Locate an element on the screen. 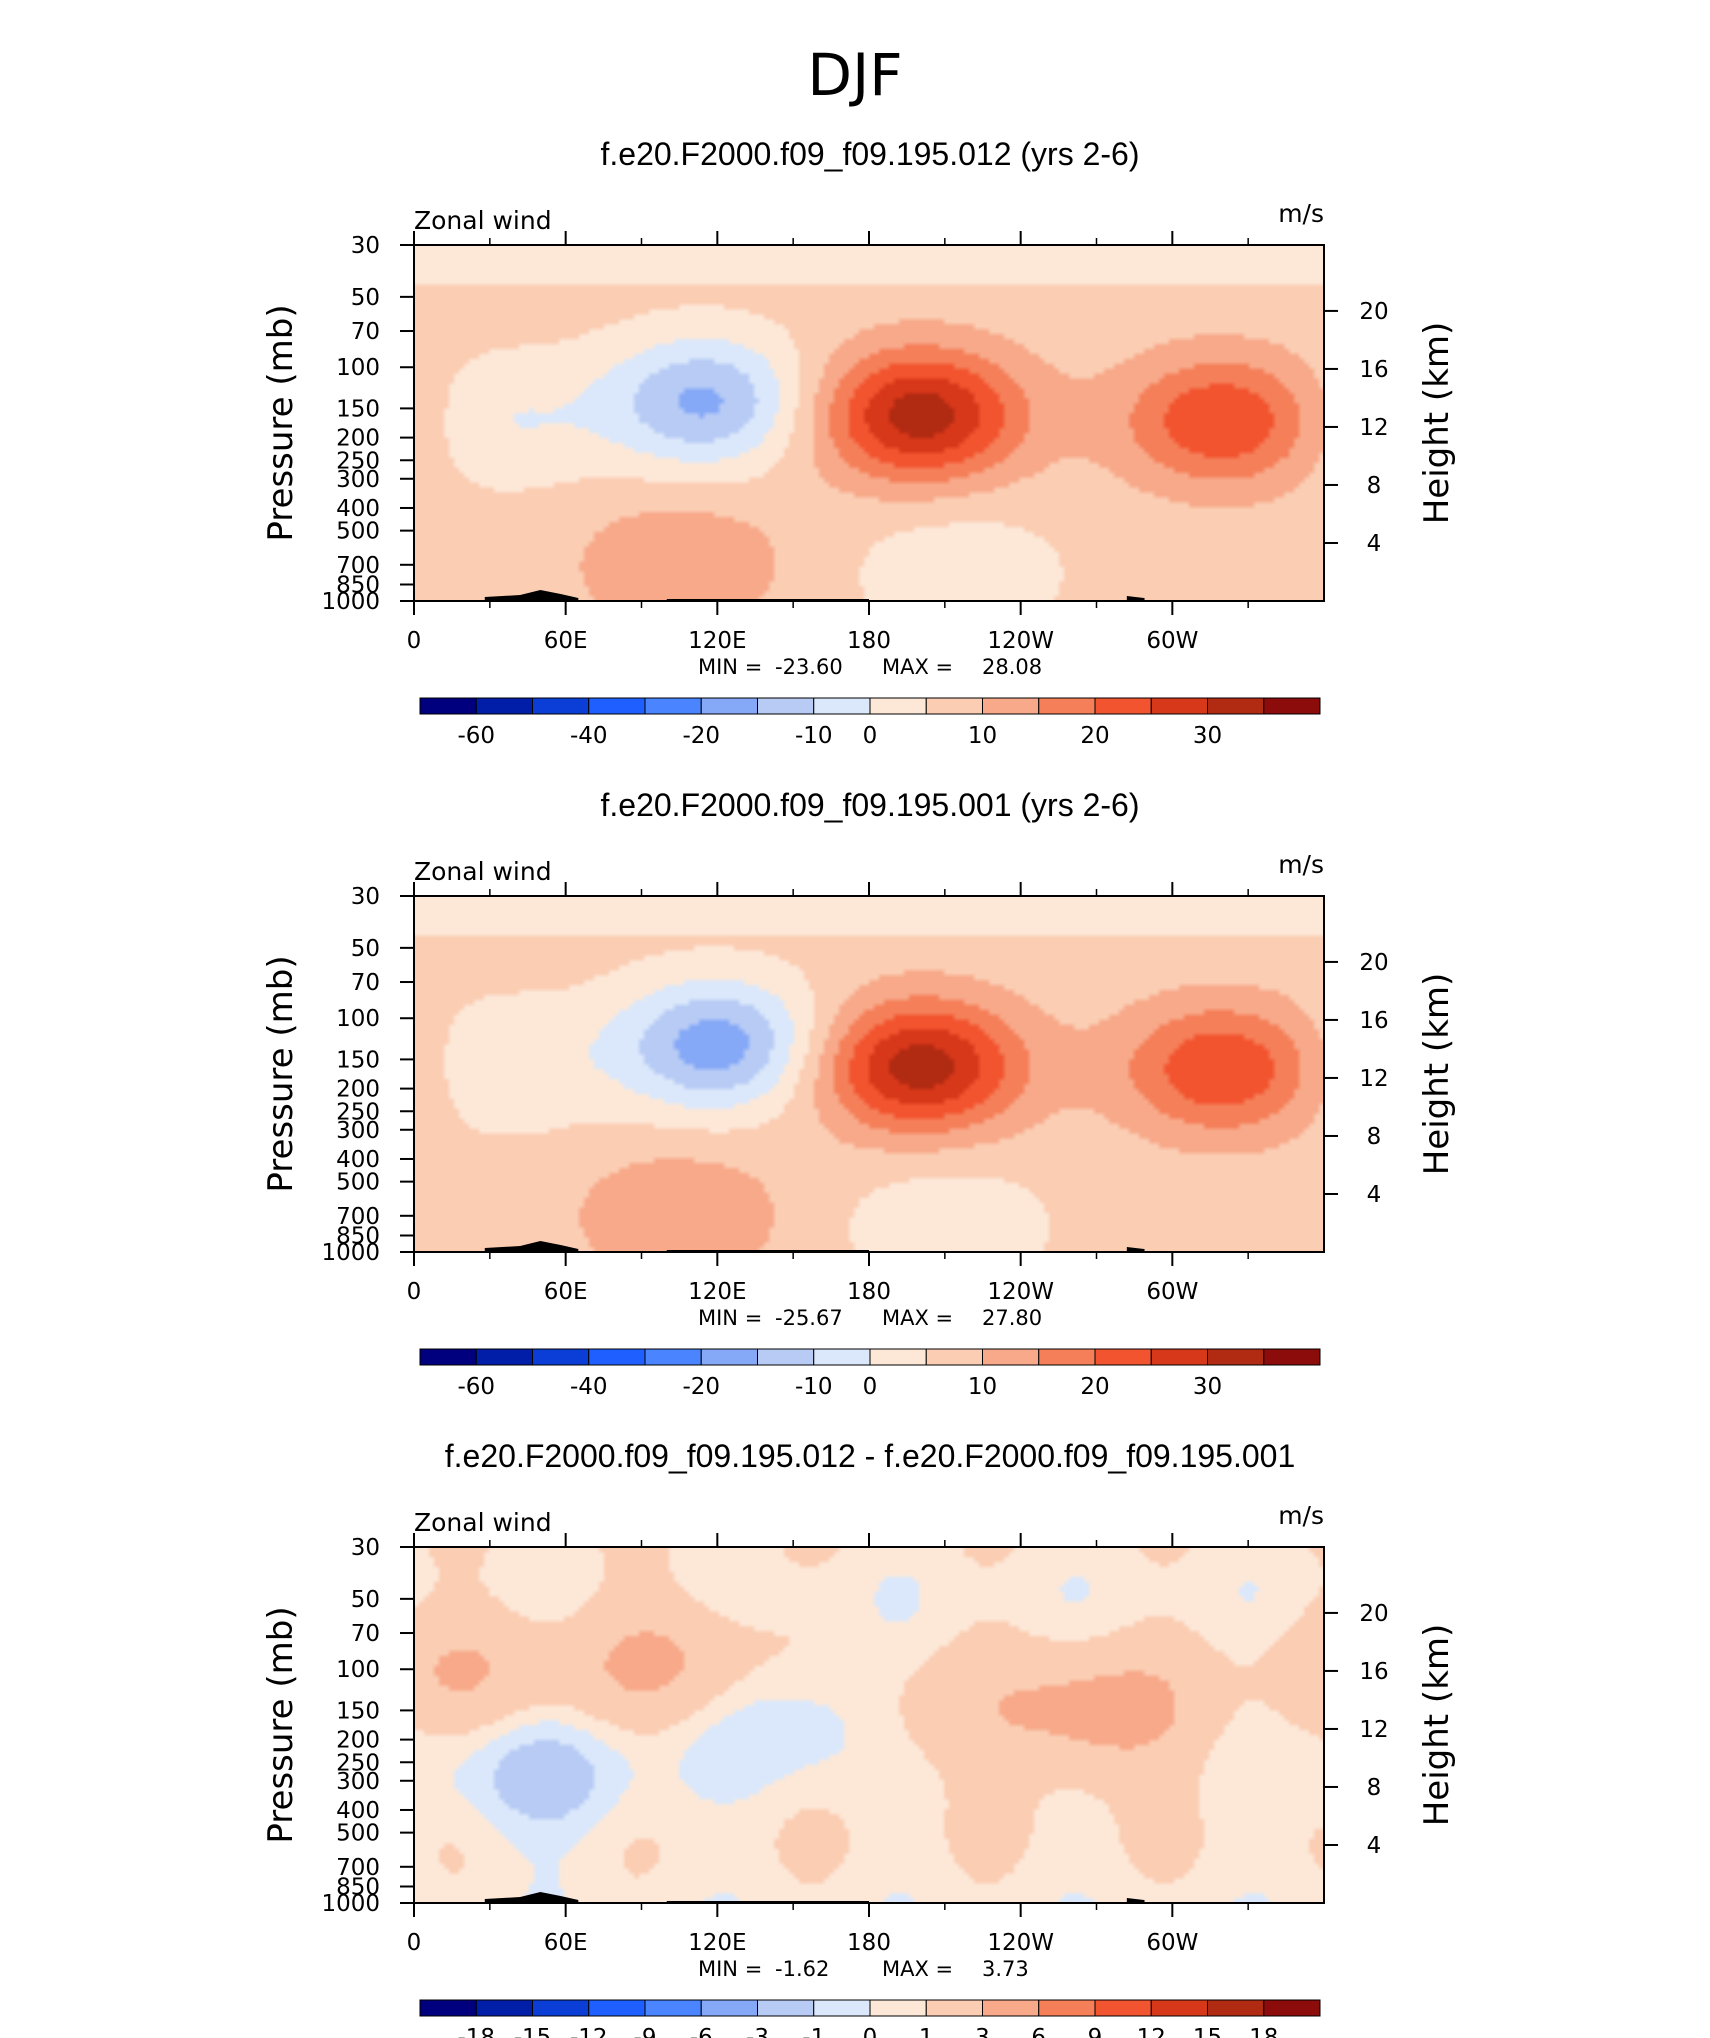  y-right-tick-label: 8 is located at coordinates (1374, 1788).